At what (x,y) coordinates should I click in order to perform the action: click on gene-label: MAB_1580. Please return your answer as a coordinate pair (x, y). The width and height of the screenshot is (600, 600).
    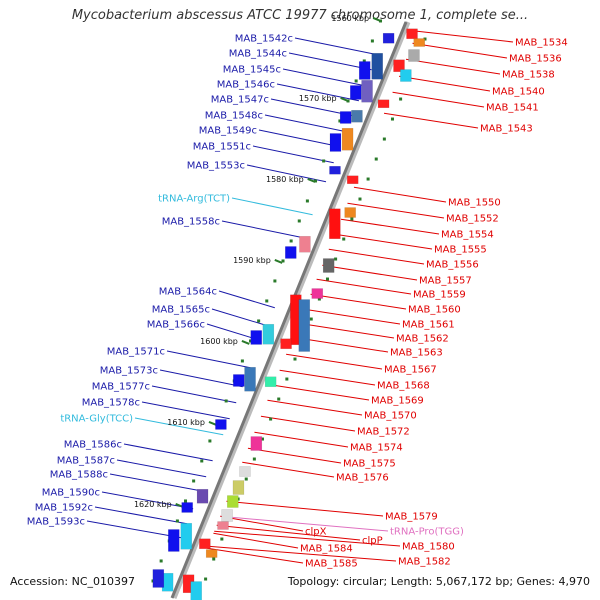
    Looking at the image, I should click on (428, 547).